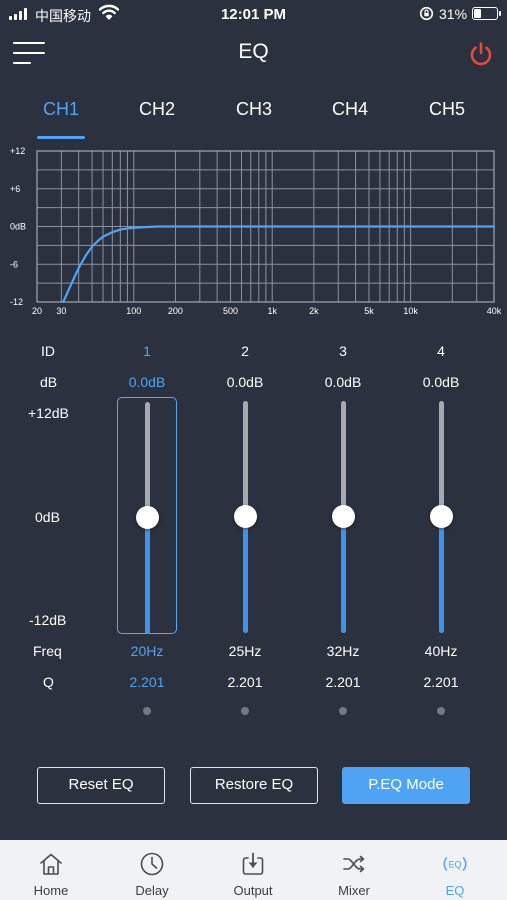 The width and height of the screenshot is (507, 900). What do you see at coordinates (101, 785) in the screenshot?
I see `reset-eq-button: Reset EQ` at bounding box center [101, 785].